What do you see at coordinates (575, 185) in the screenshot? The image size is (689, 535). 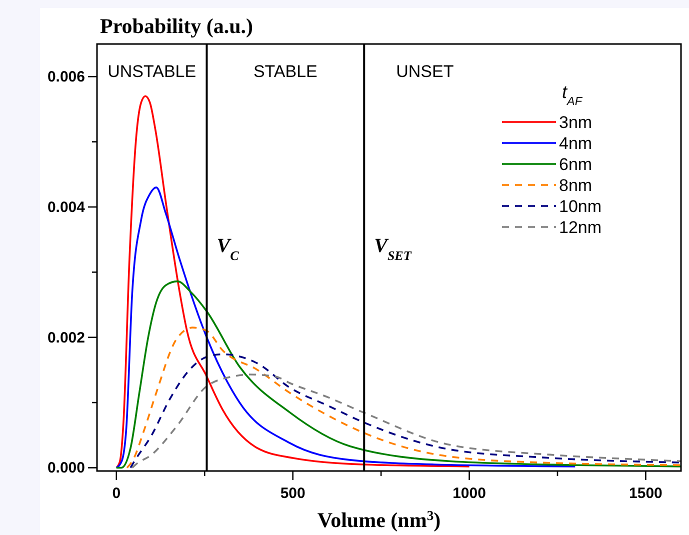 I see `legend-label: 8nm` at bounding box center [575, 185].